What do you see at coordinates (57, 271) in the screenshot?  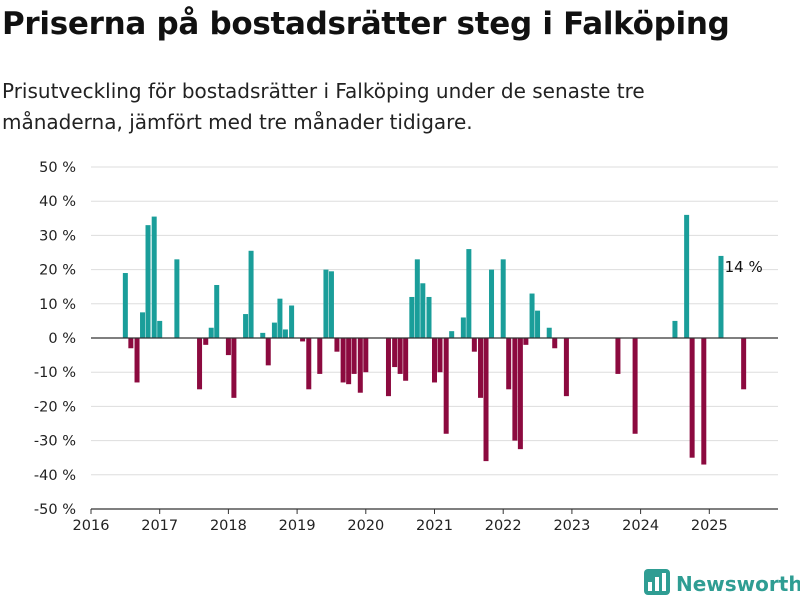 I see `y-tick-label: 20 %` at bounding box center [57, 271].